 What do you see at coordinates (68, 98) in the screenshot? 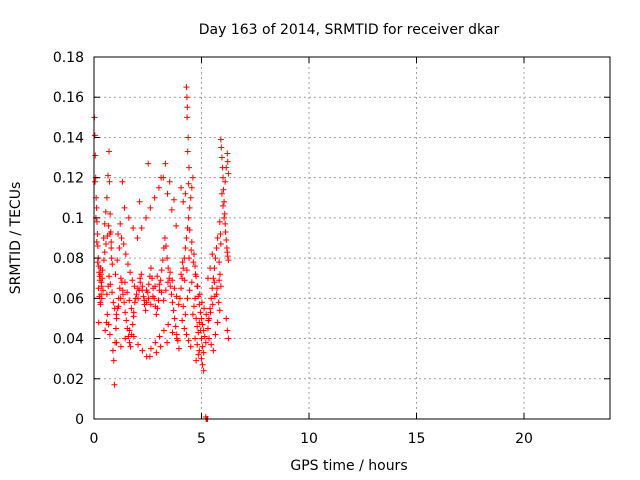
I see `y-tick-label: 0.16` at bounding box center [68, 98].